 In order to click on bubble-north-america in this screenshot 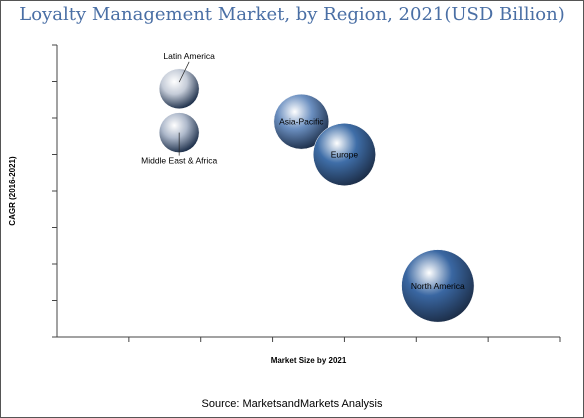, I will do `click(438, 286)`.